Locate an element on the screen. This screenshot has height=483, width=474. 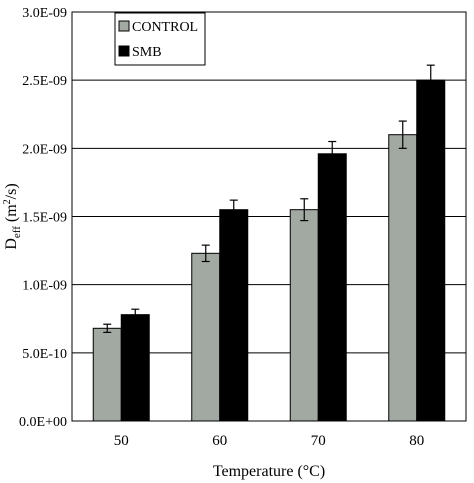
y-tick-label: 3.0E-09 is located at coordinates (44, 13).